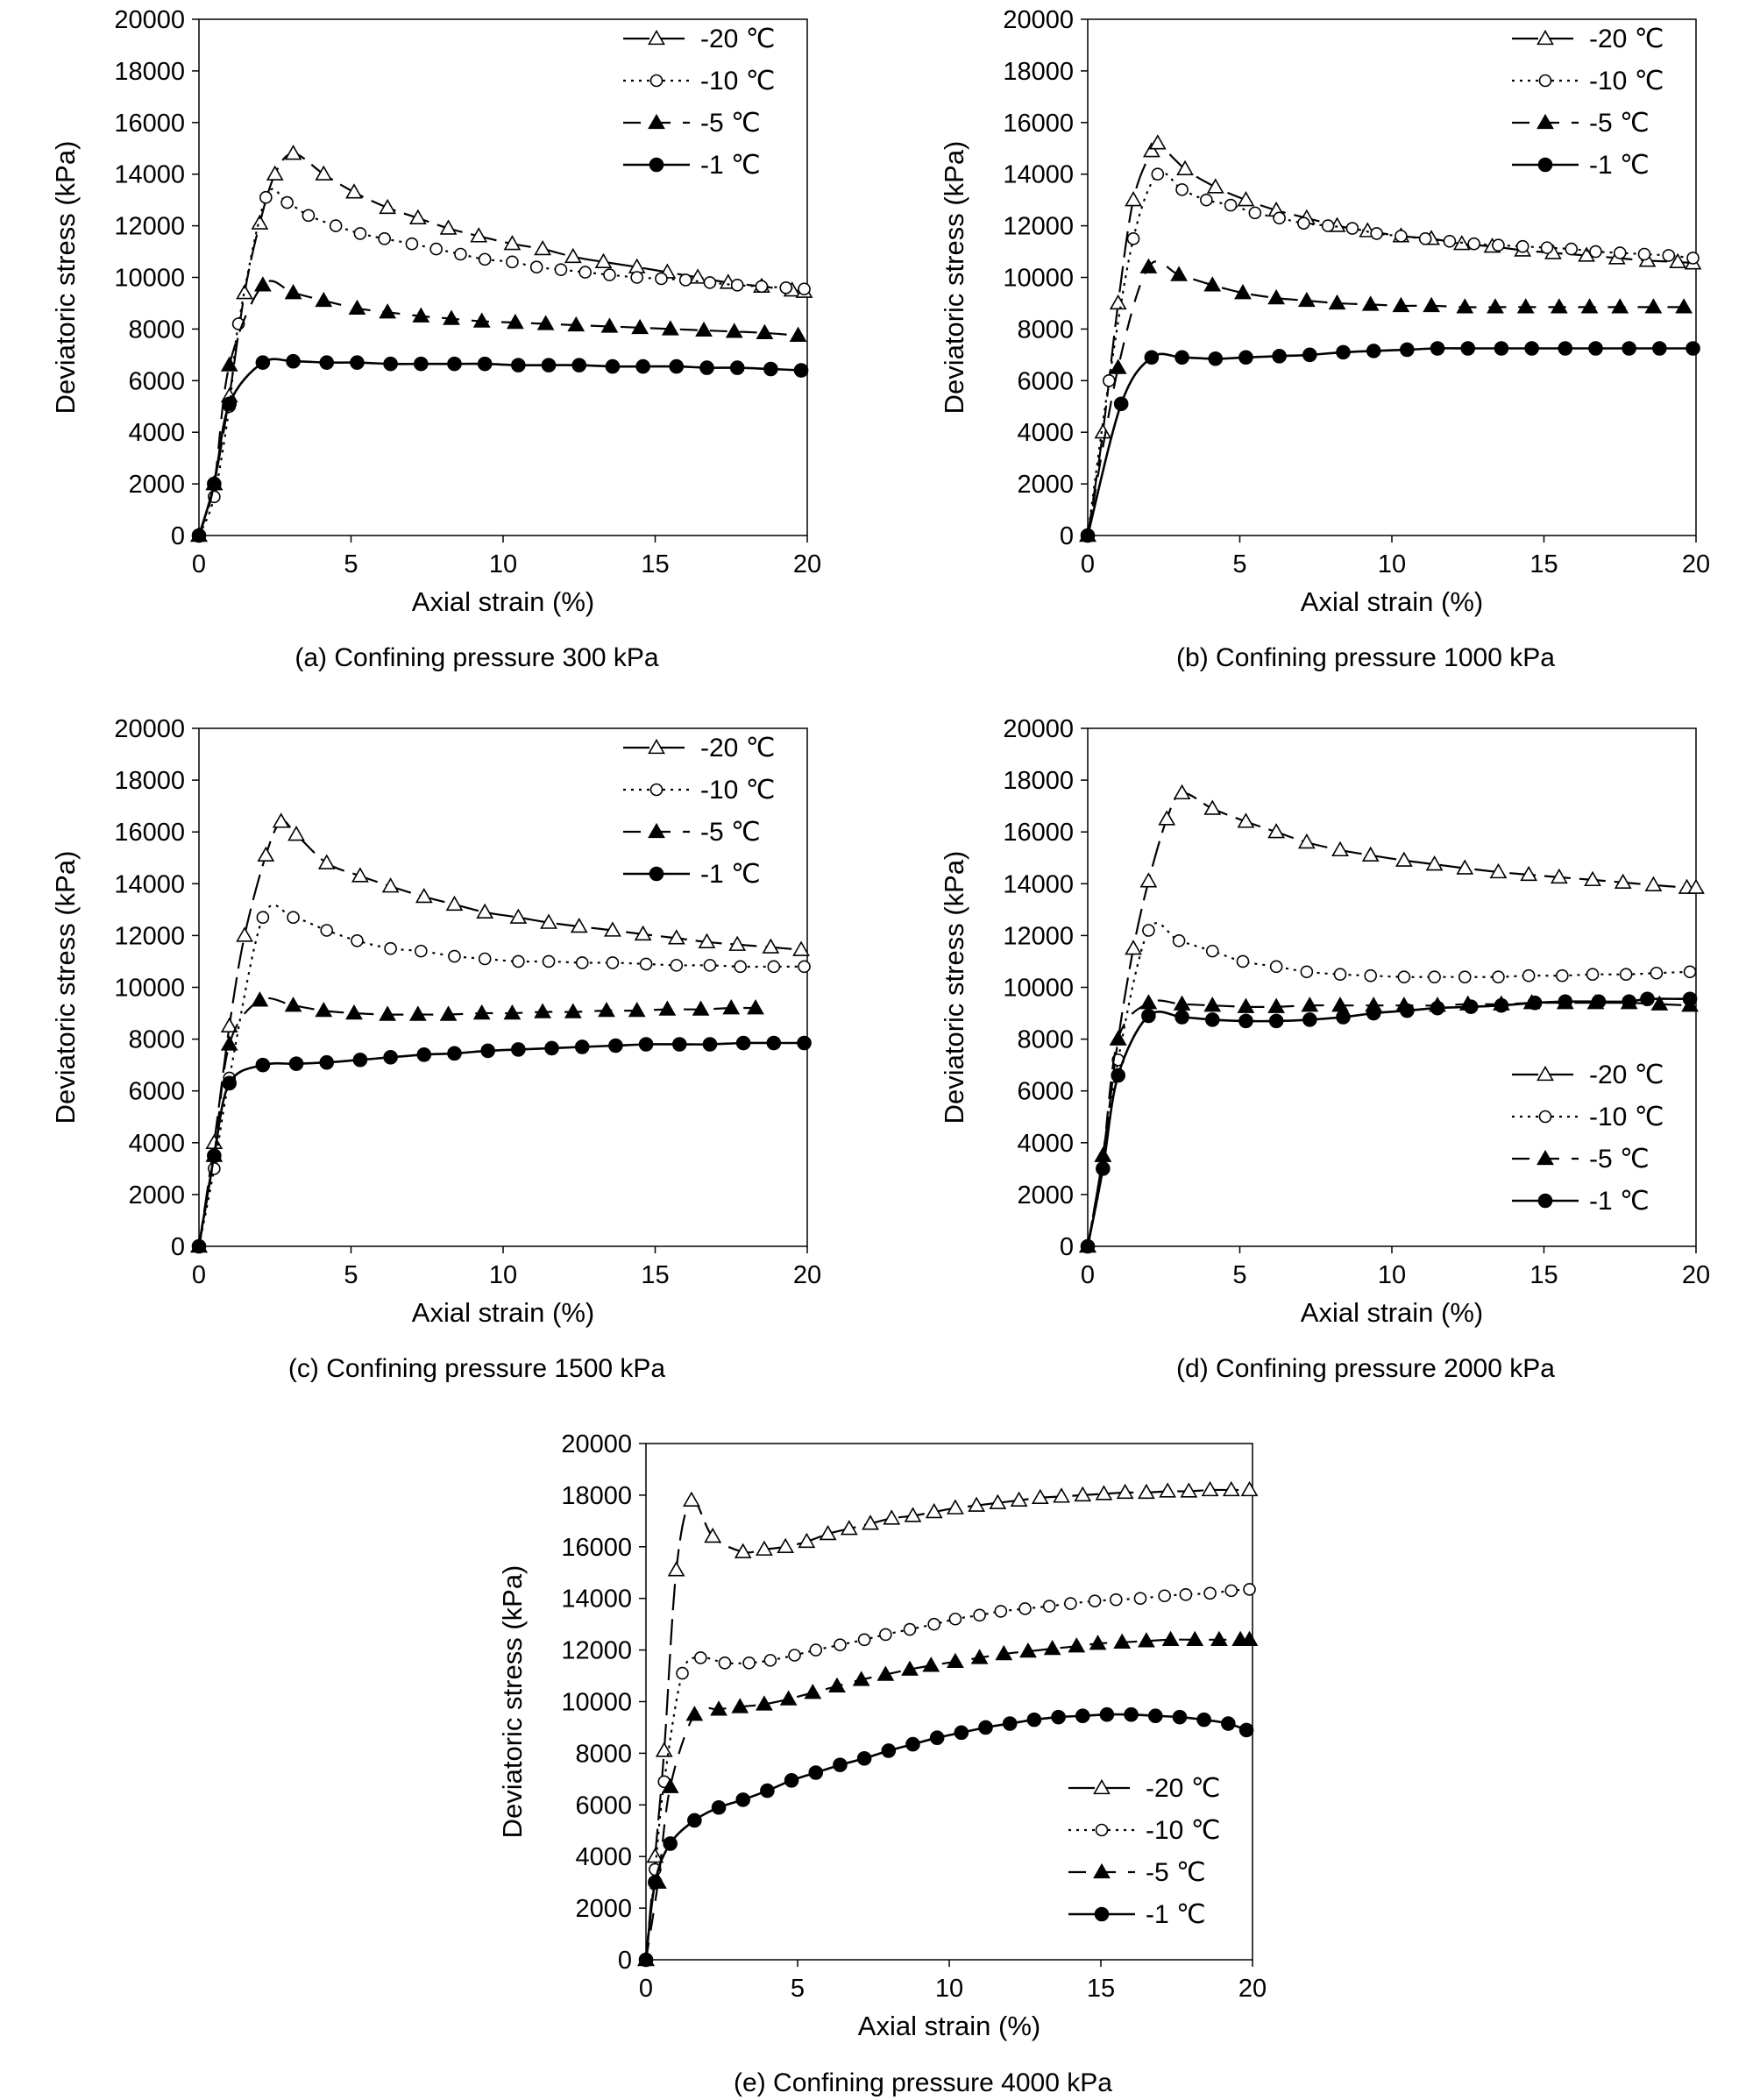 This screenshot has width=1760, height=2100. What do you see at coordinates (1176, 1915) in the screenshot?
I see `legend-label: -1 ℃` at bounding box center [1176, 1915].